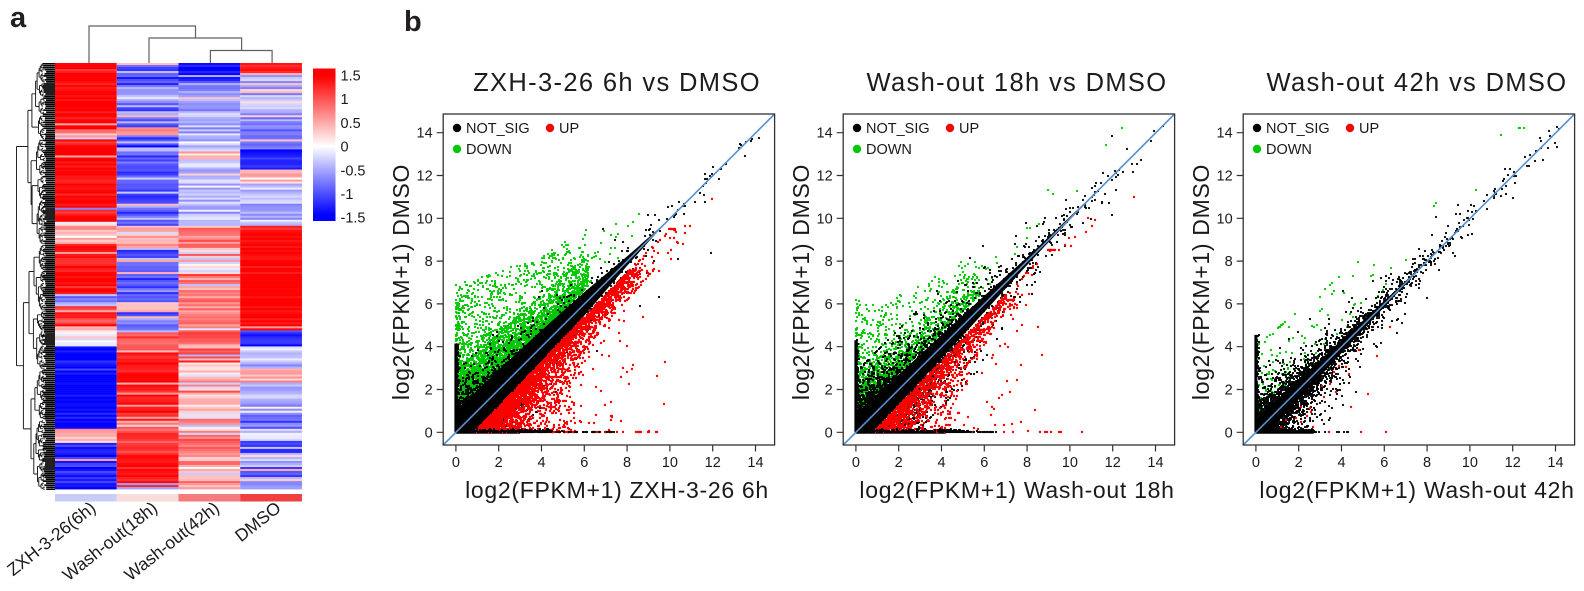  What do you see at coordinates (347, 195) in the screenshot?
I see `svg-text: -1` at bounding box center [347, 195].